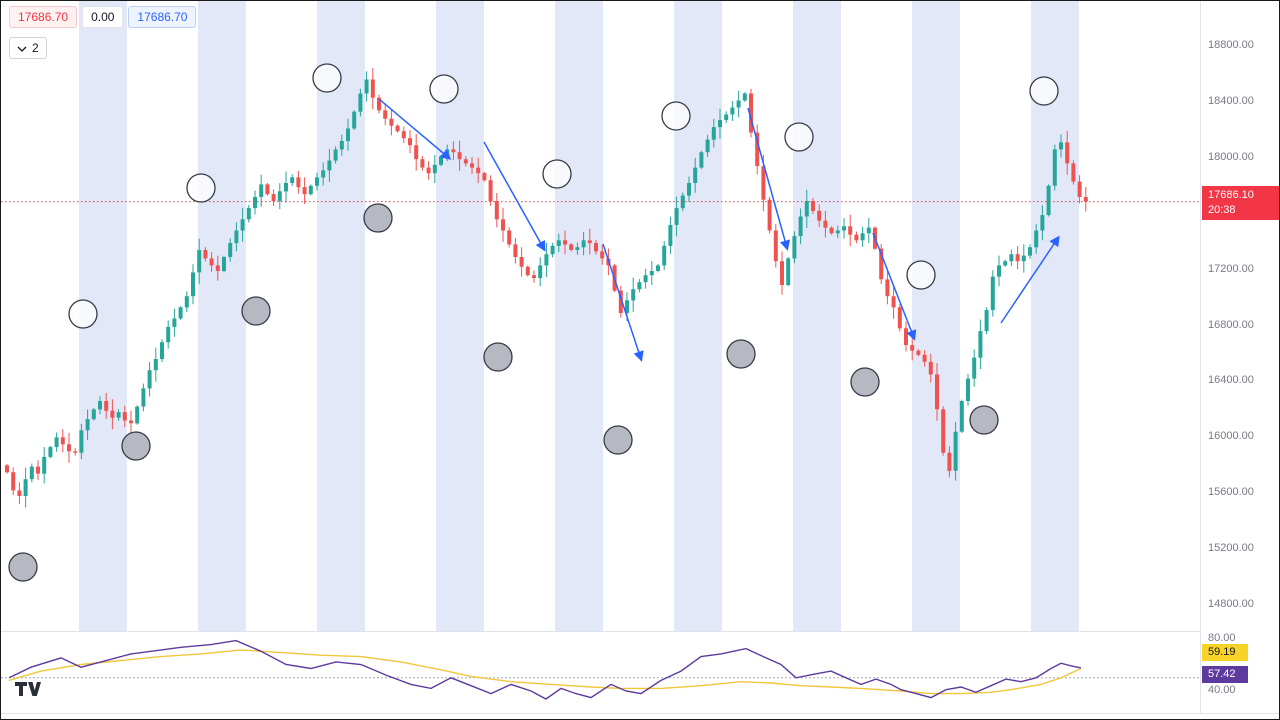 The height and width of the screenshot is (720, 1280). What do you see at coordinates (640, 713) in the screenshot?
I see `bottom-separator` at bounding box center [640, 713].